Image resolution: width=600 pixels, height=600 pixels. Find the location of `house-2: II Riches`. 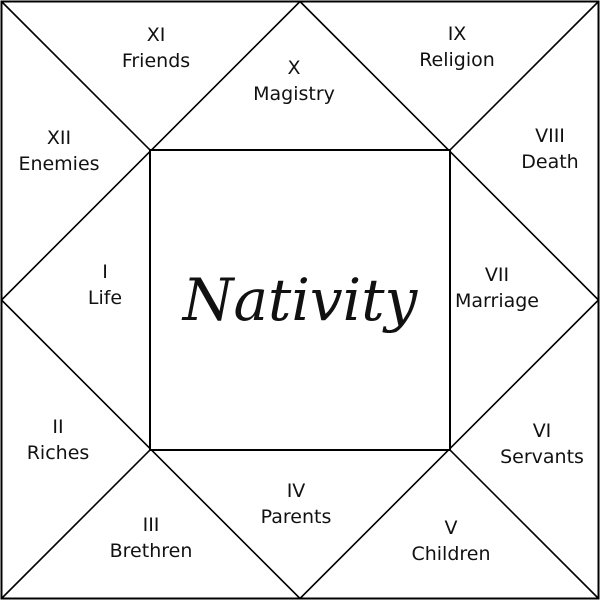

house-2: II Riches is located at coordinates (61, 440).